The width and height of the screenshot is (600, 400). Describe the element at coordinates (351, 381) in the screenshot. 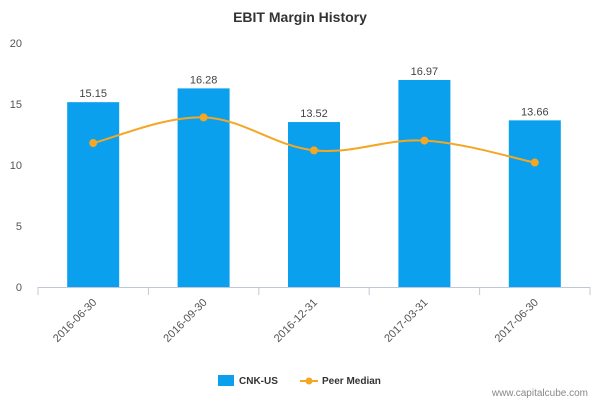

I see `legend-label-peer-median: Peer Median` at that location.